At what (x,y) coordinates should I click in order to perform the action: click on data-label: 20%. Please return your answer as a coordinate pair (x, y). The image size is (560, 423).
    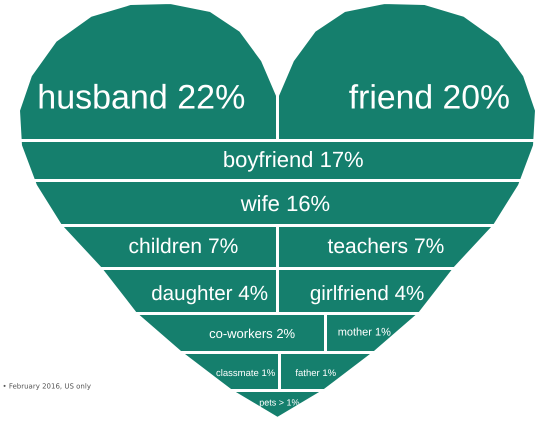
    Looking at the image, I should click on (476, 97).